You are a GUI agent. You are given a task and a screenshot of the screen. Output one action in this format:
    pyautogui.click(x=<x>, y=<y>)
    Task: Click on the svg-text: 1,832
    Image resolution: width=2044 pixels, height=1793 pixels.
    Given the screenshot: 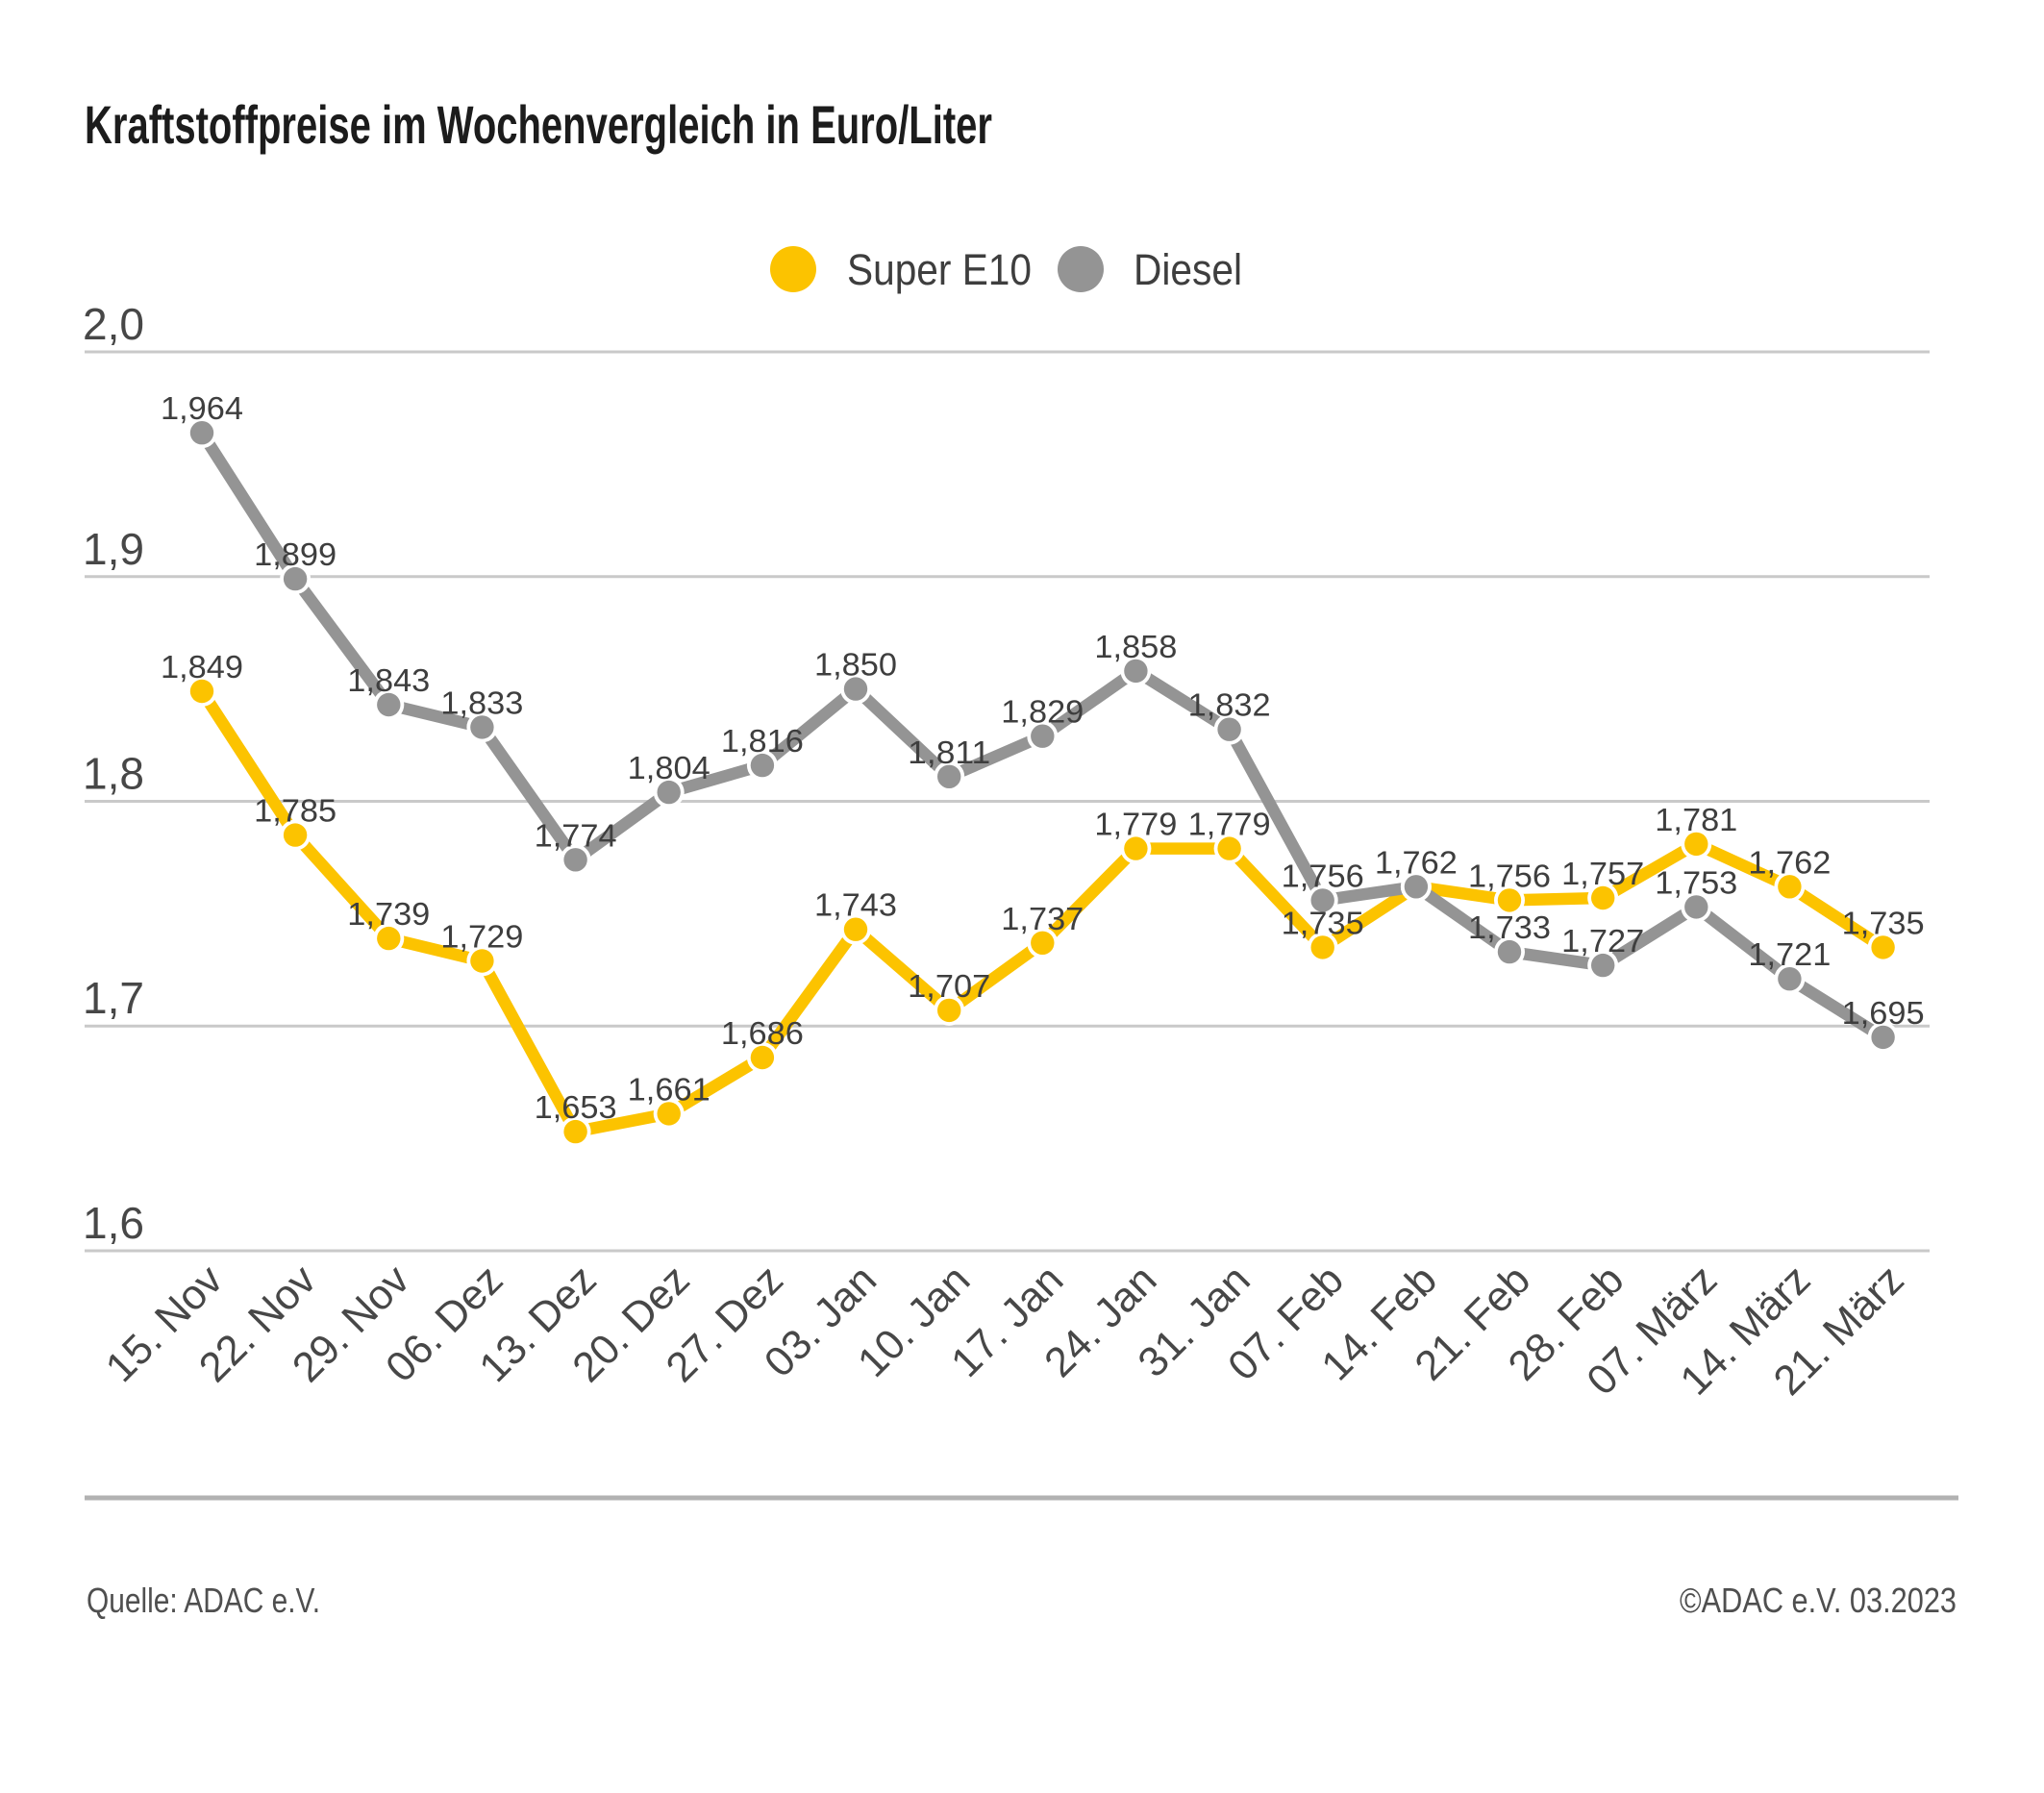 What is the action you would take?
    pyautogui.click(x=1229, y=705)
    